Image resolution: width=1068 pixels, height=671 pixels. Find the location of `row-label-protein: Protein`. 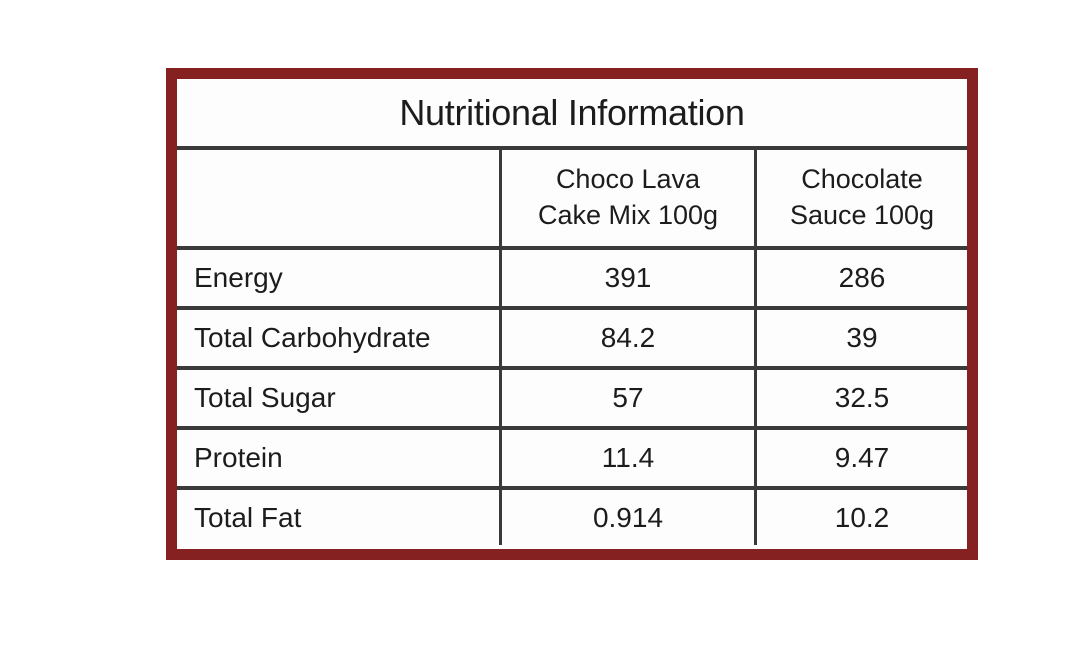

row-label-protein: Protein is located at coordinates (338, 456).